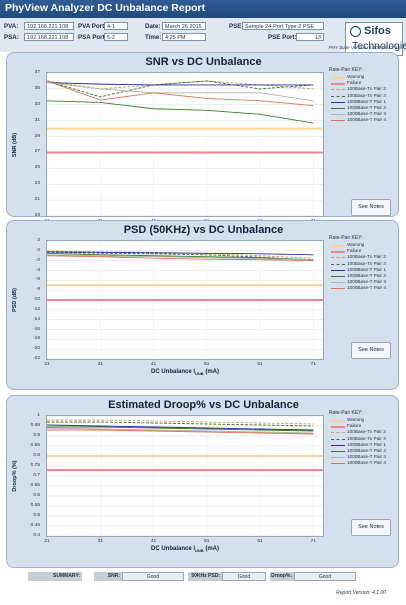 Image resolution: width=406 pixels, height=605 pixels. What do you see at coordinates (260, 541) in the screenshot?
I see `x-tick-label-2-4: 61` at bounding box center [260, 541].